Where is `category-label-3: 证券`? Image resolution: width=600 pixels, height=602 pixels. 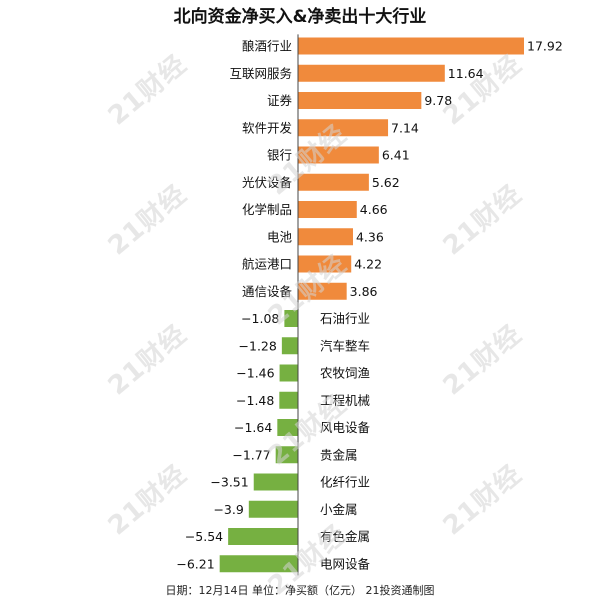
category-label-3: 证券 is located at coordinates (280, 100).